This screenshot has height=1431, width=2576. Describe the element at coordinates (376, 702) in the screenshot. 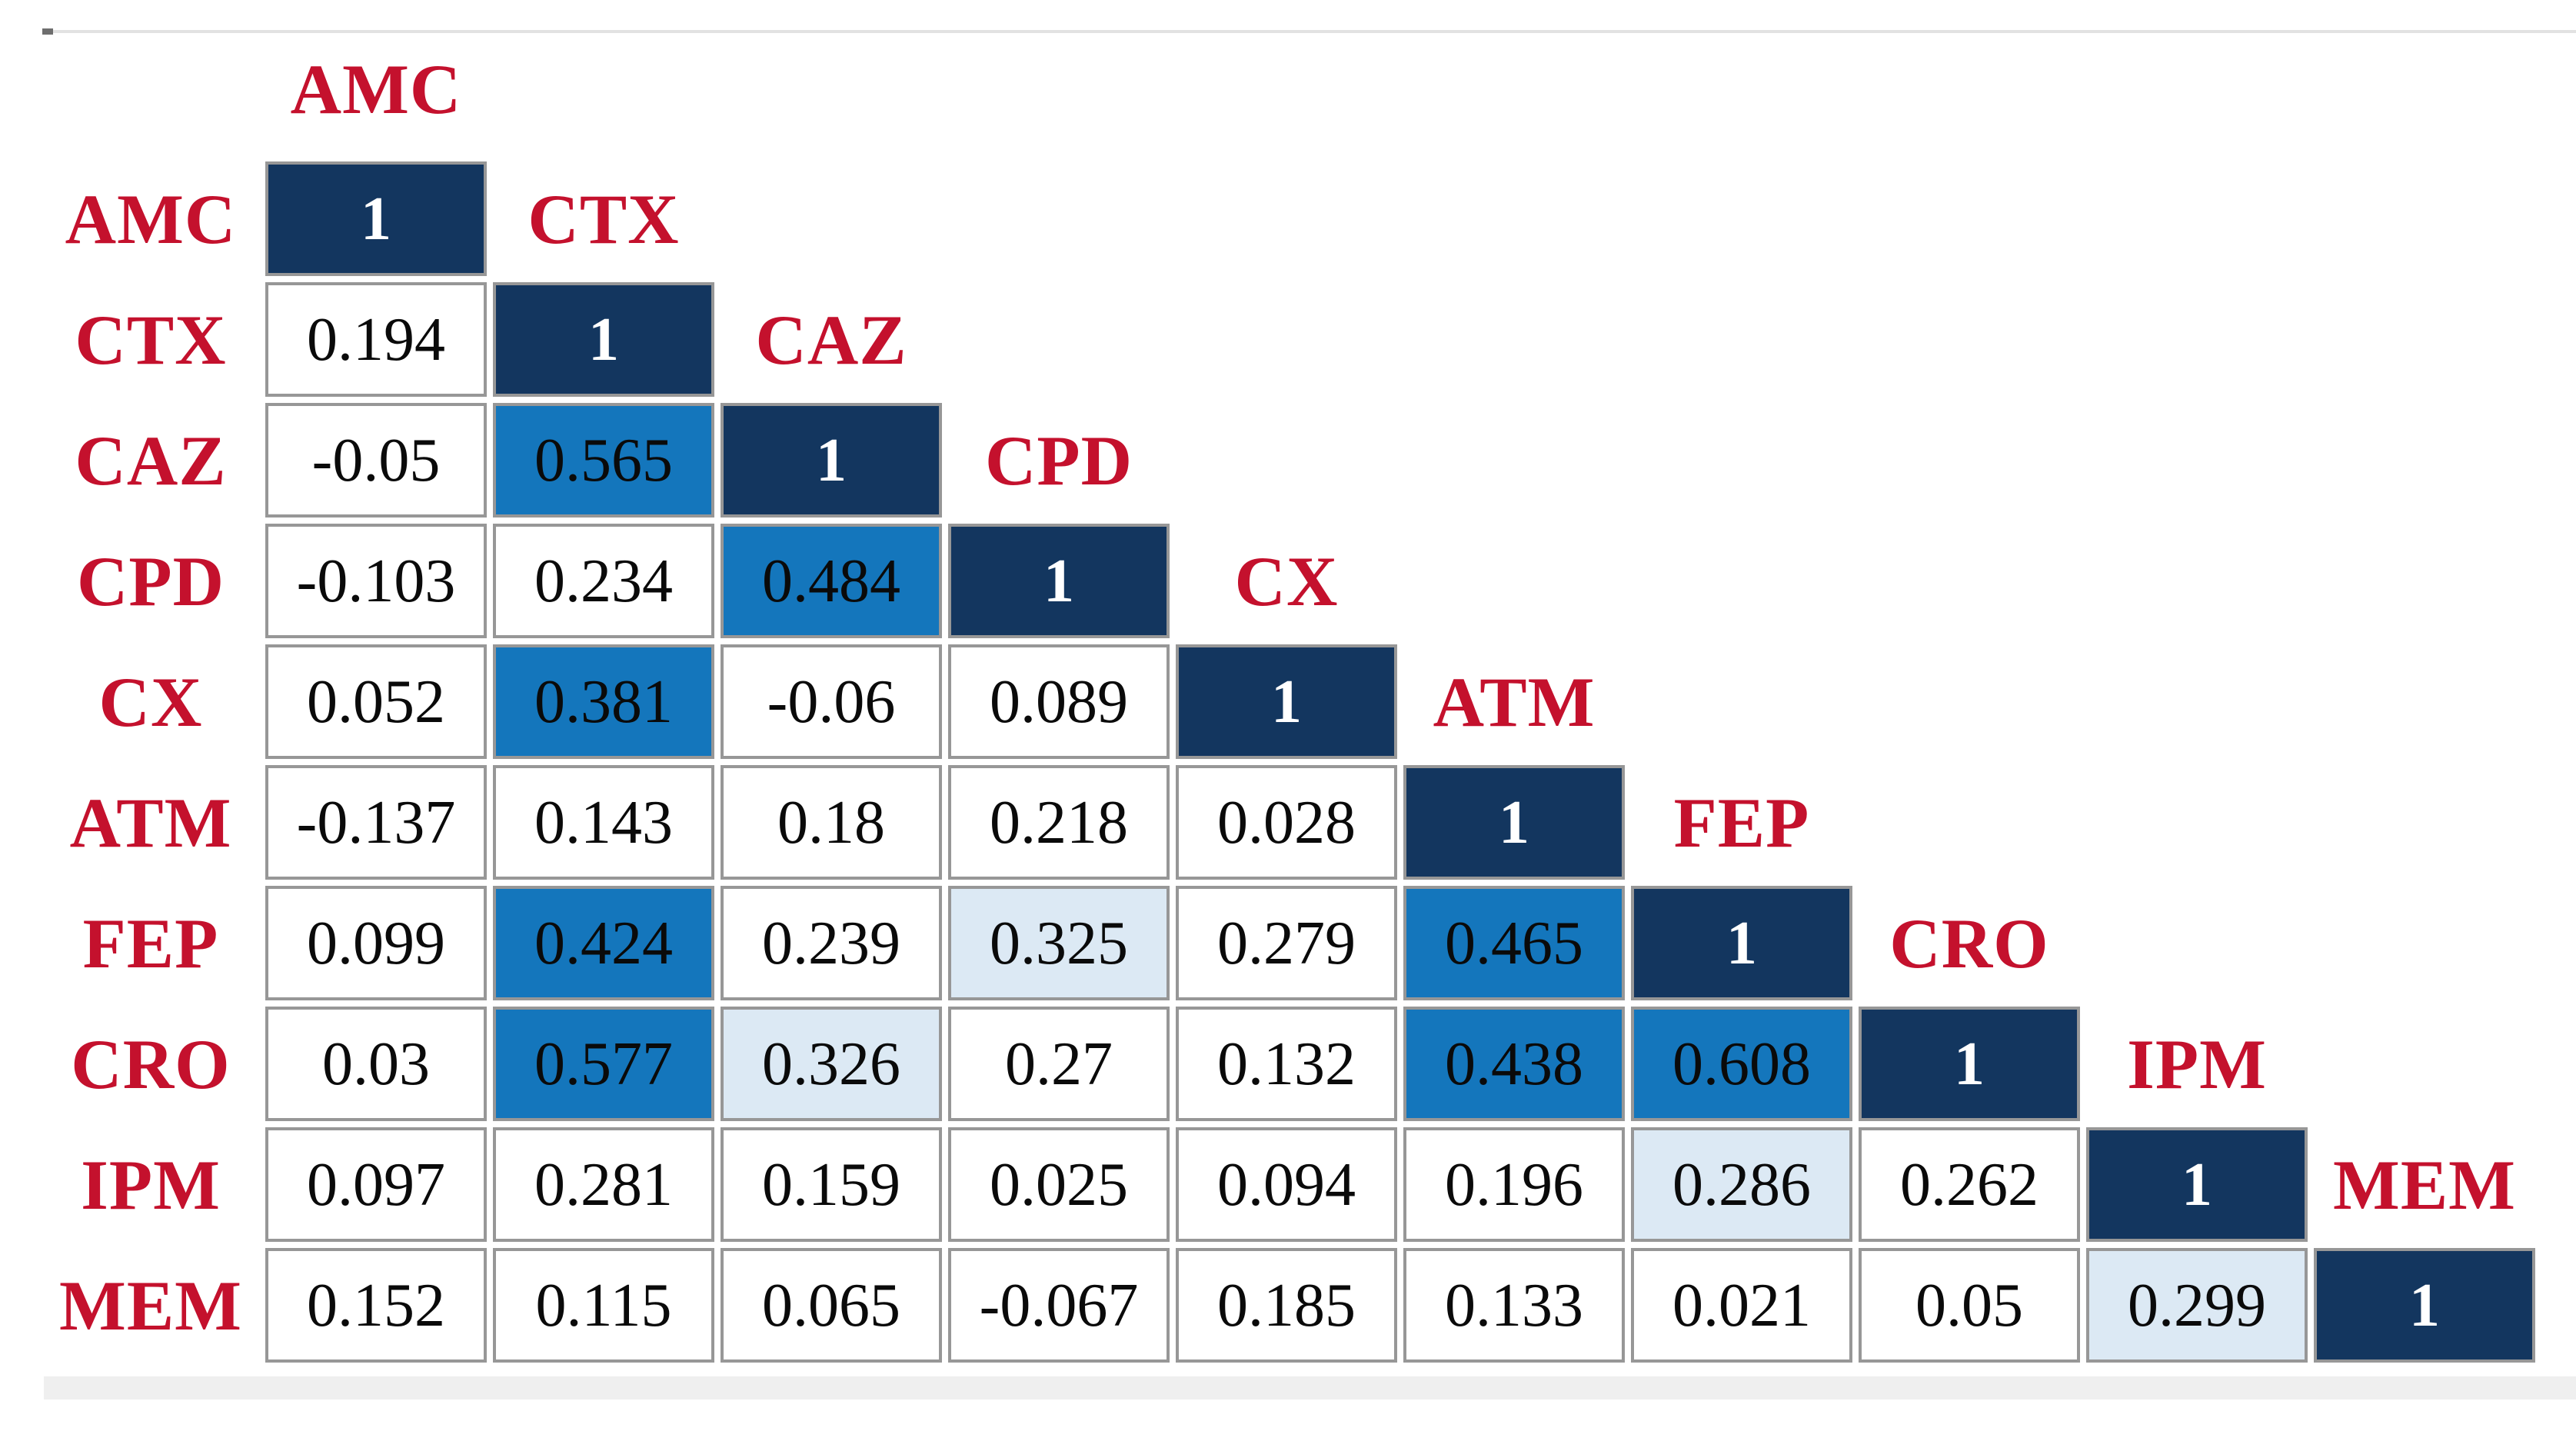

I see `matrix-cell: 0.052` at that location.